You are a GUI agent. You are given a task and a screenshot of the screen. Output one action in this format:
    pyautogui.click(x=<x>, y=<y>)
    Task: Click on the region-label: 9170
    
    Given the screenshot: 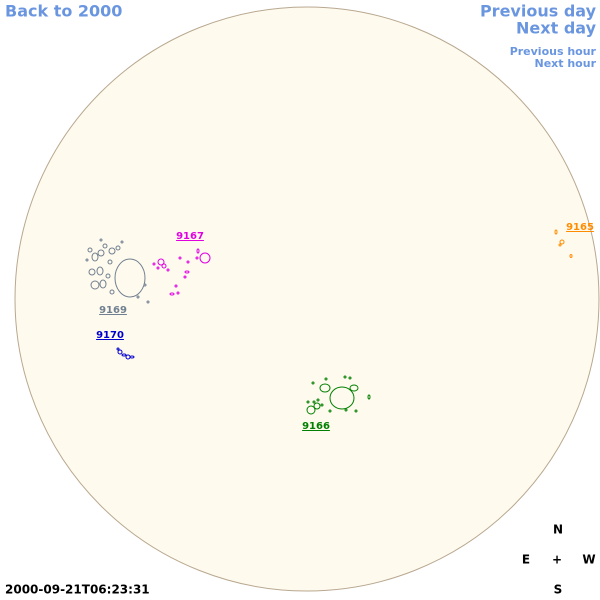 What is the action you would take?
    pyautogui.click(x=110, y=335)
    